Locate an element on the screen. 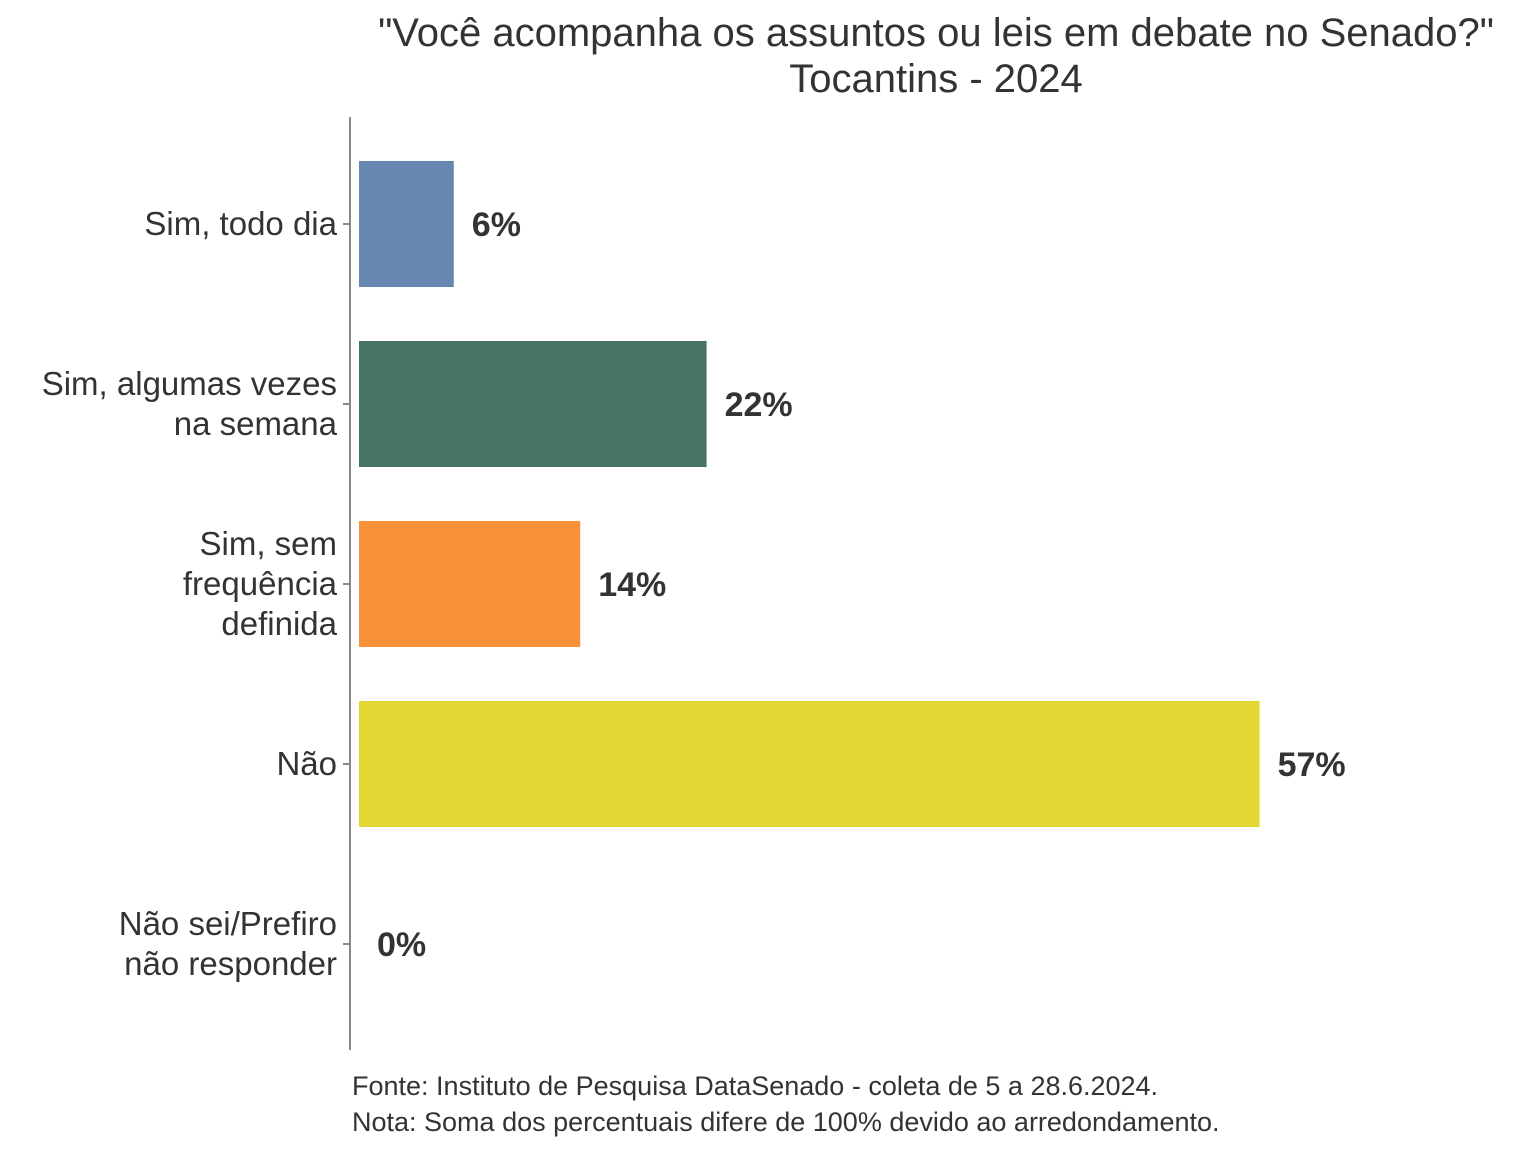  data-label: 57% is located at coordinates (1312, 765).